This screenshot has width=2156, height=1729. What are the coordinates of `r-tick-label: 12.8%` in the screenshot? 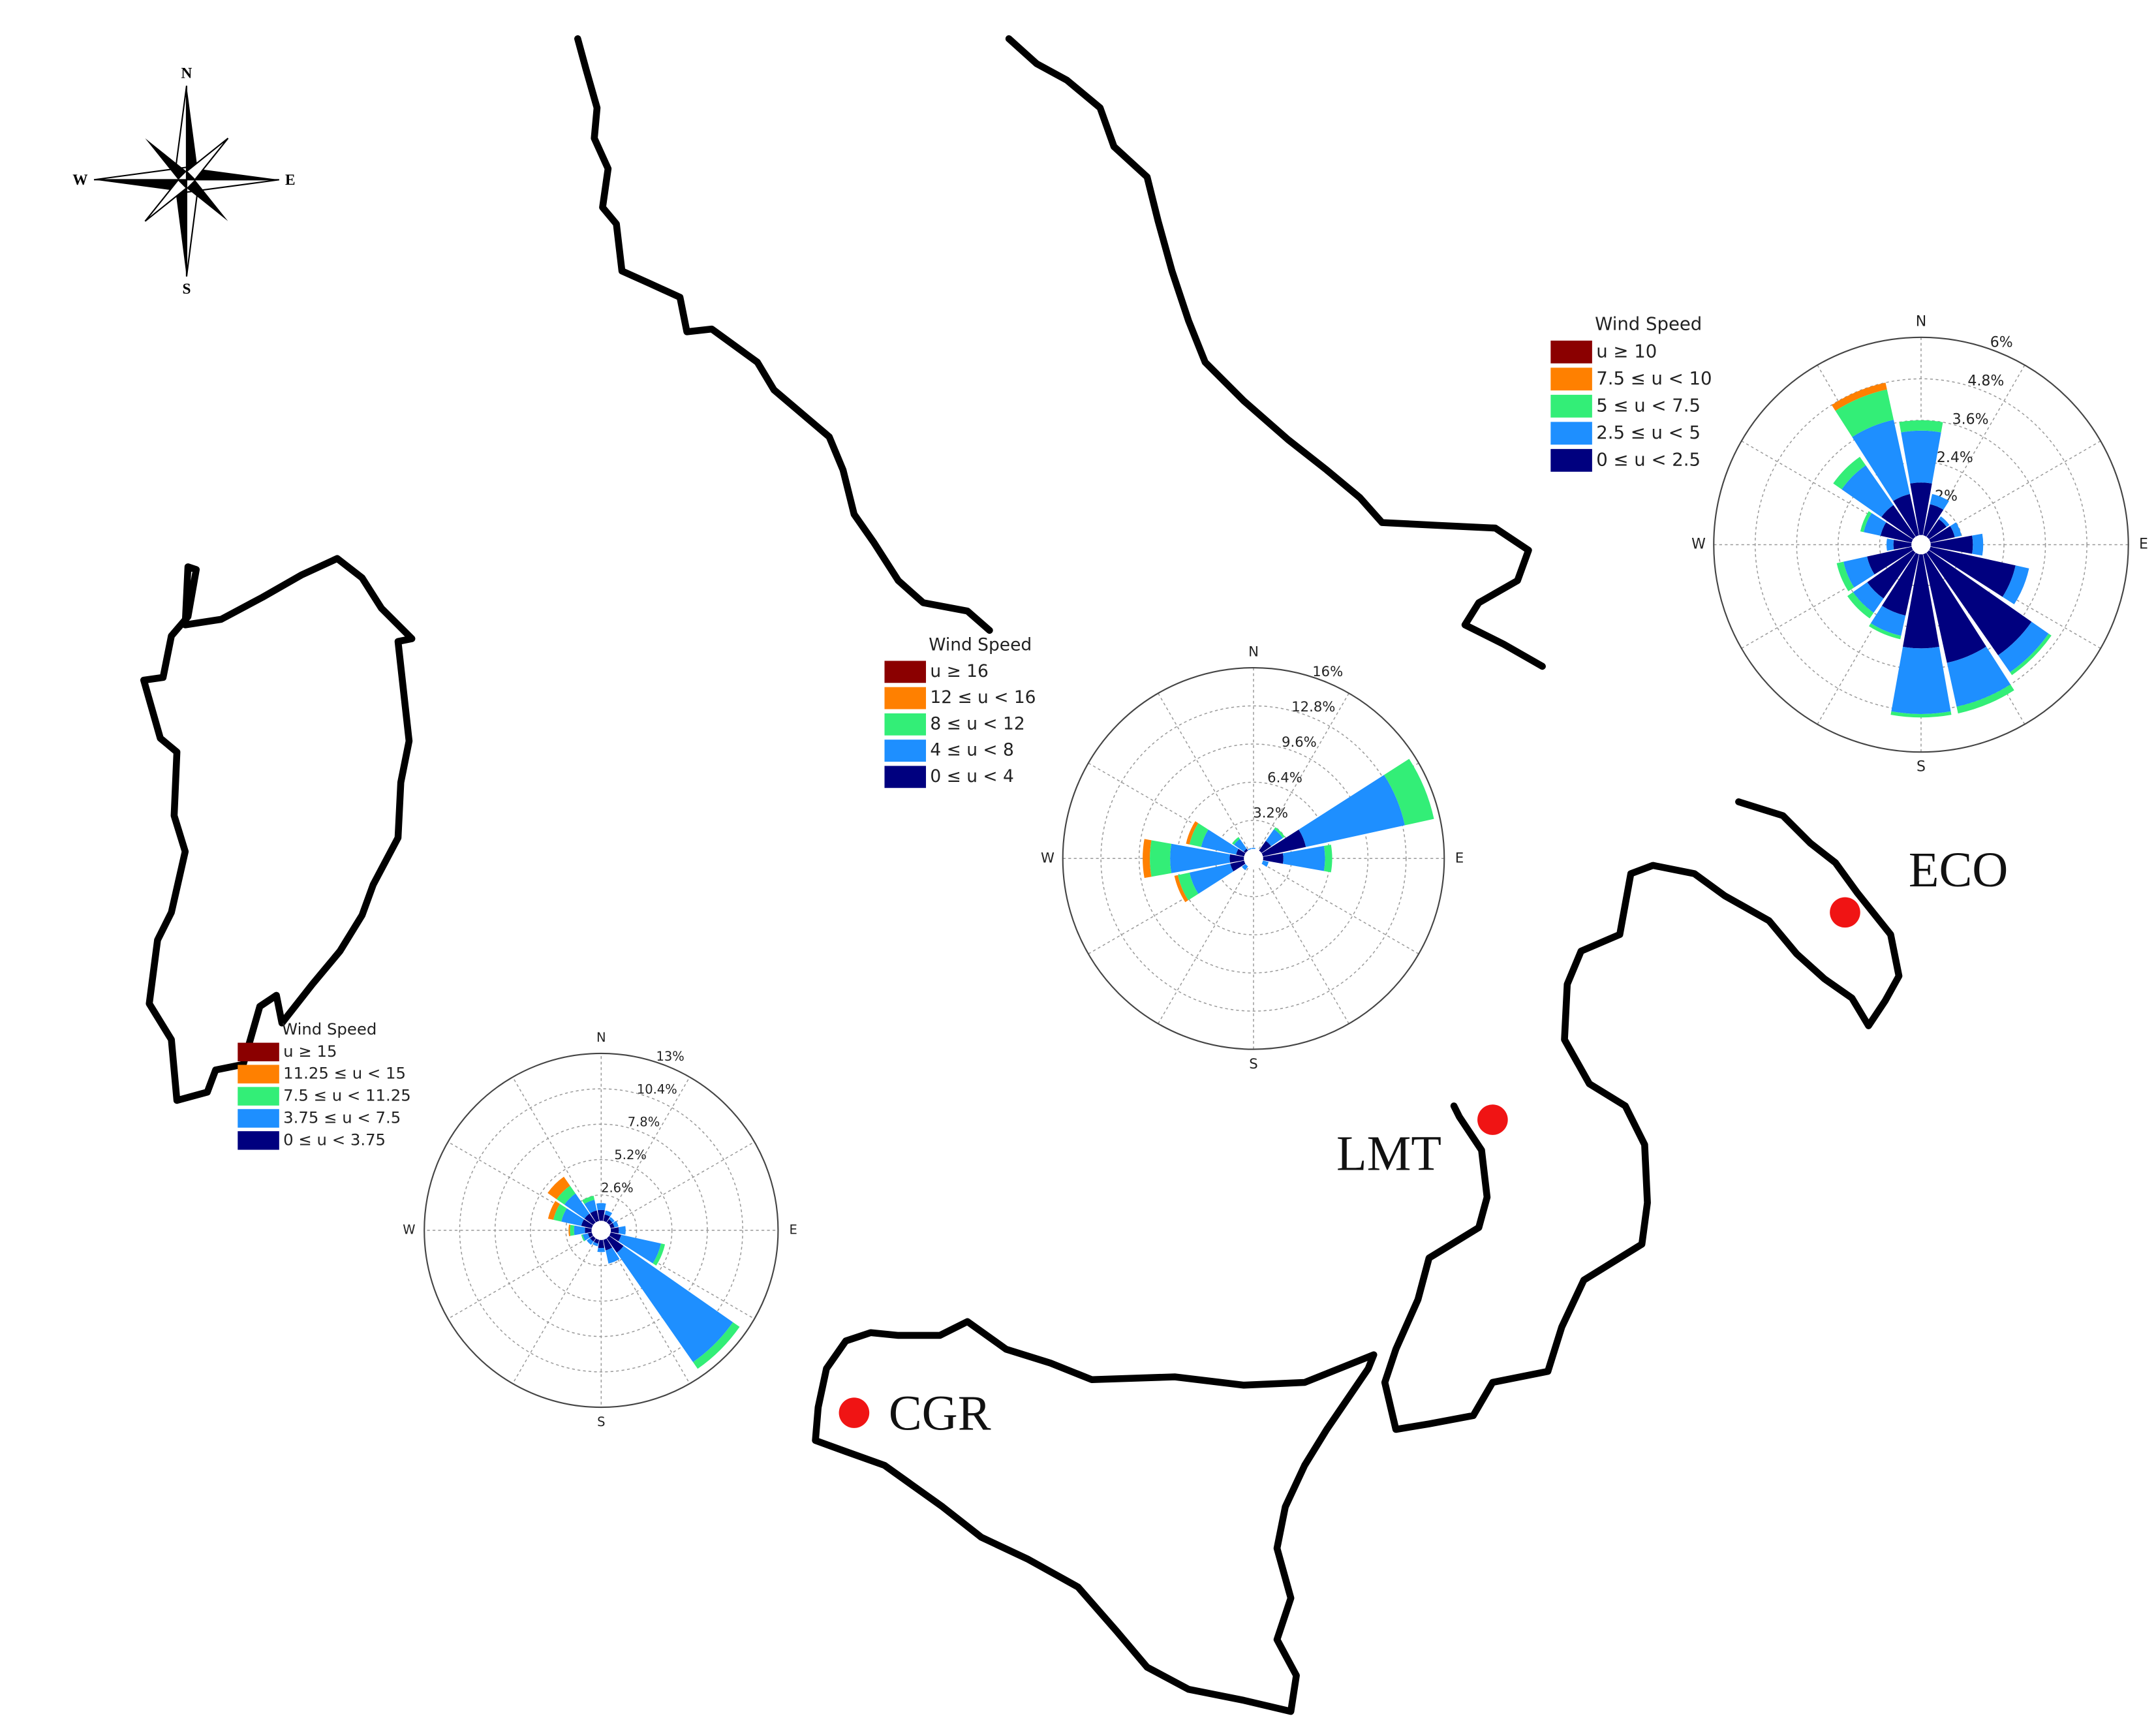 It's located at (1313, 707).